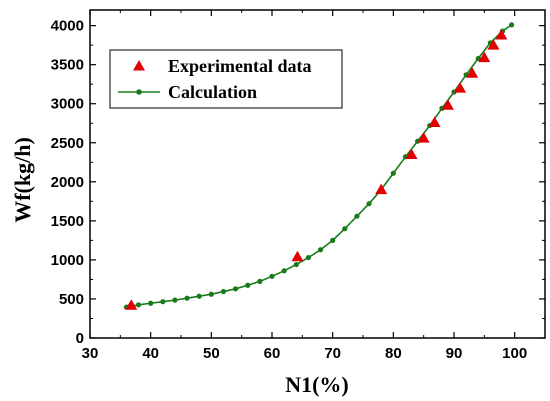 This screenshot has height=401, width=550. Describe the element at coordinates (317, 384) in the screenshot. I see `x-axis-title: N1(%)` at that location.